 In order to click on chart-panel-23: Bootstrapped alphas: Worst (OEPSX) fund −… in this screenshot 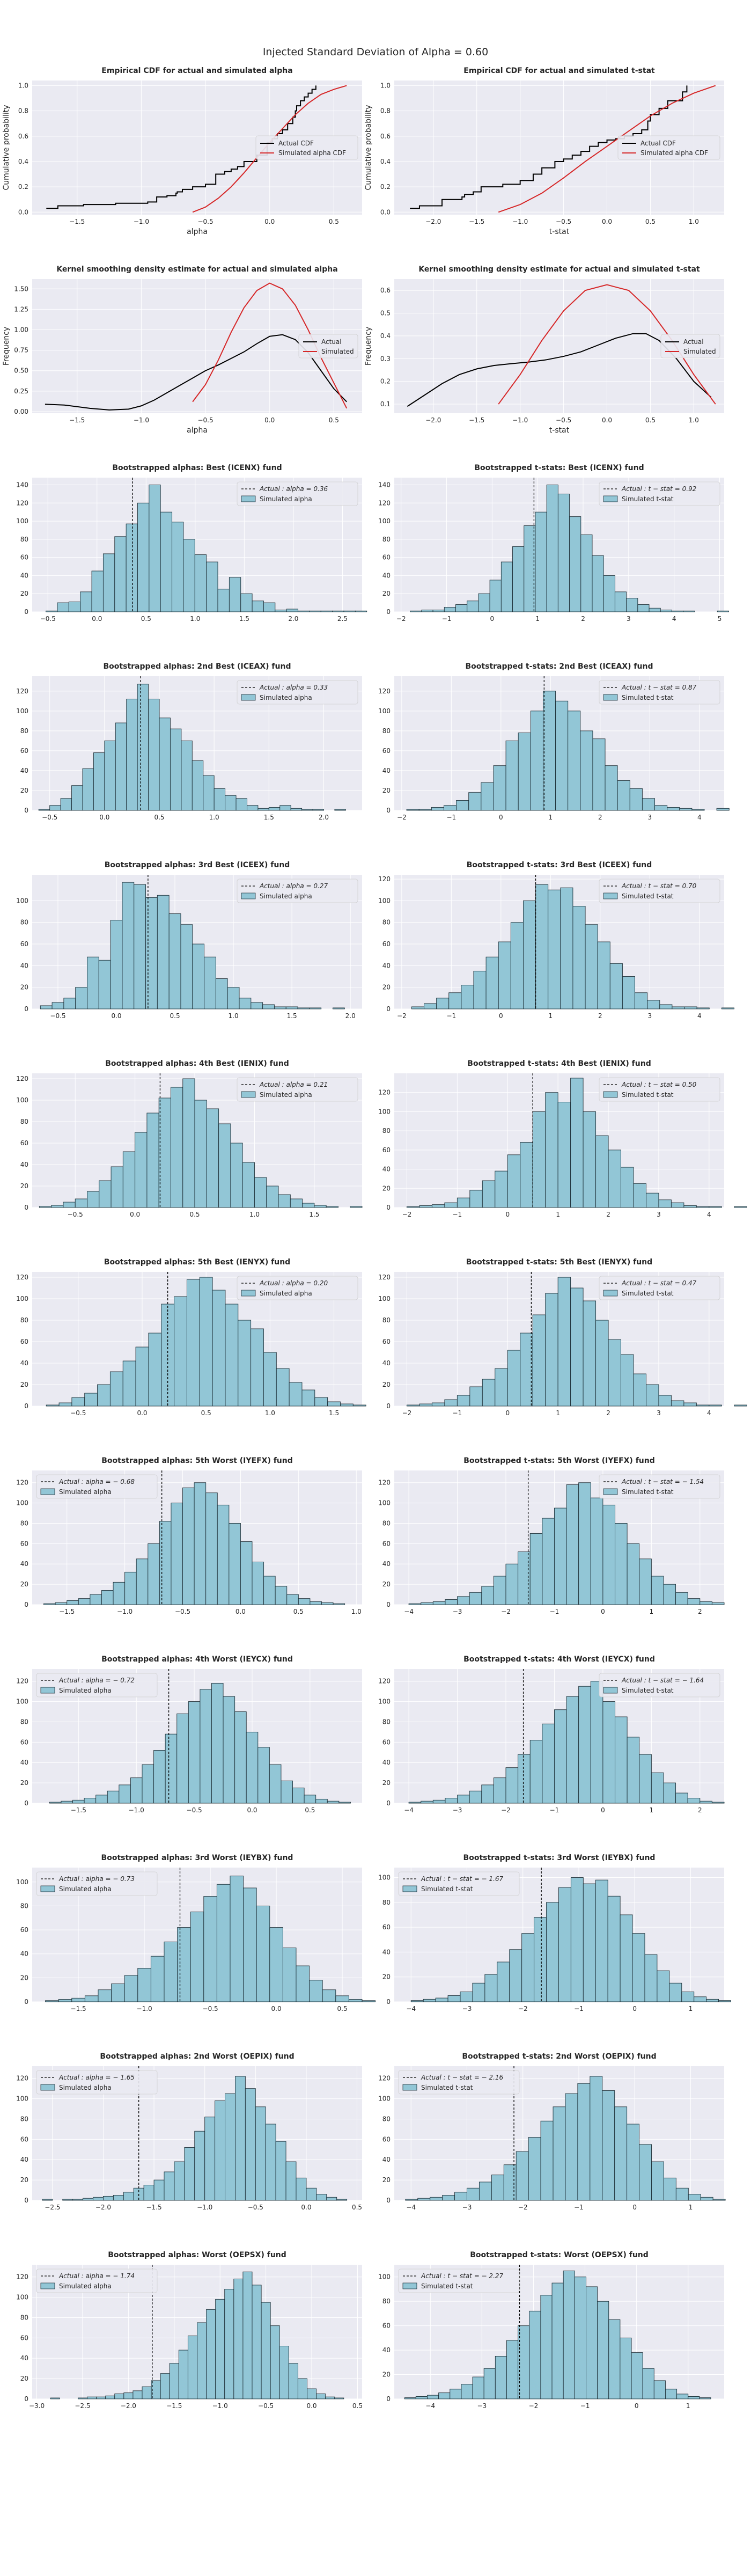, I will do `click(190, 2330)`.